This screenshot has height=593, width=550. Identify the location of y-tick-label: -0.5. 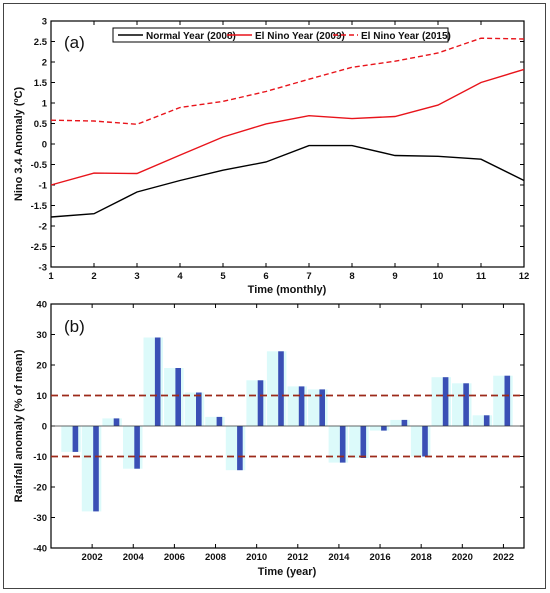
(39, 165).